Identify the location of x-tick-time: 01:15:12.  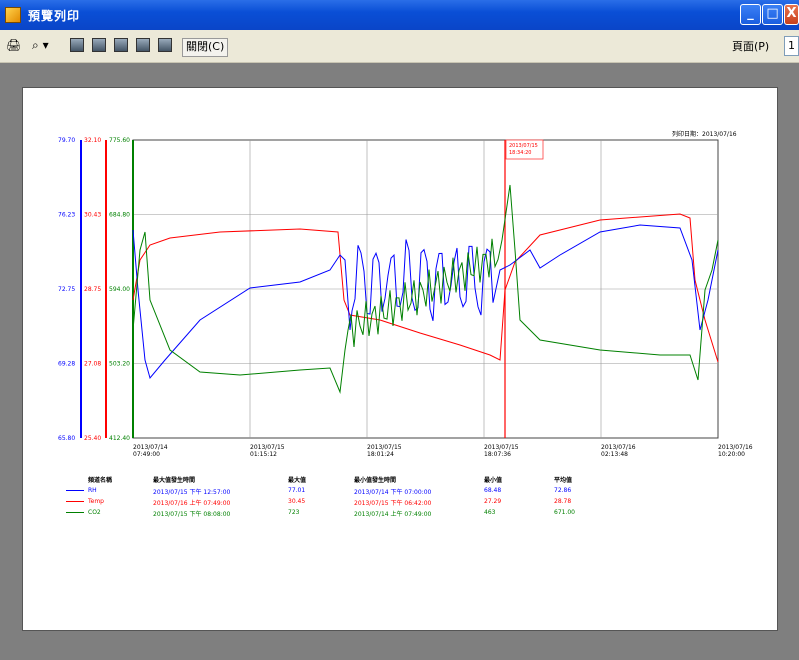
(263, 454).